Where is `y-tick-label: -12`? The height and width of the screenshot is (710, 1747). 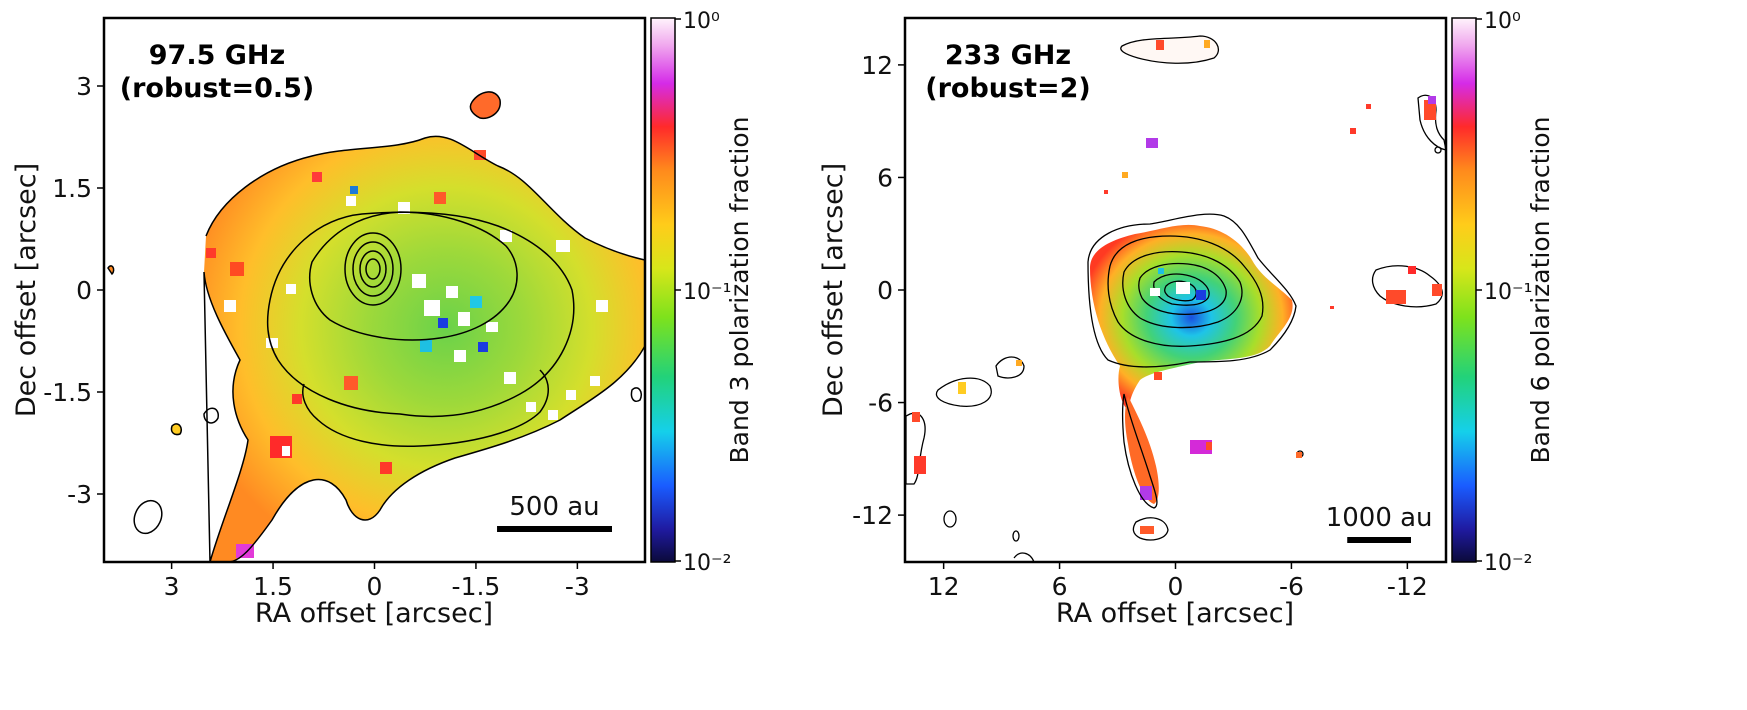
y-tick-label: -12 is located at coordinates (872, 515).